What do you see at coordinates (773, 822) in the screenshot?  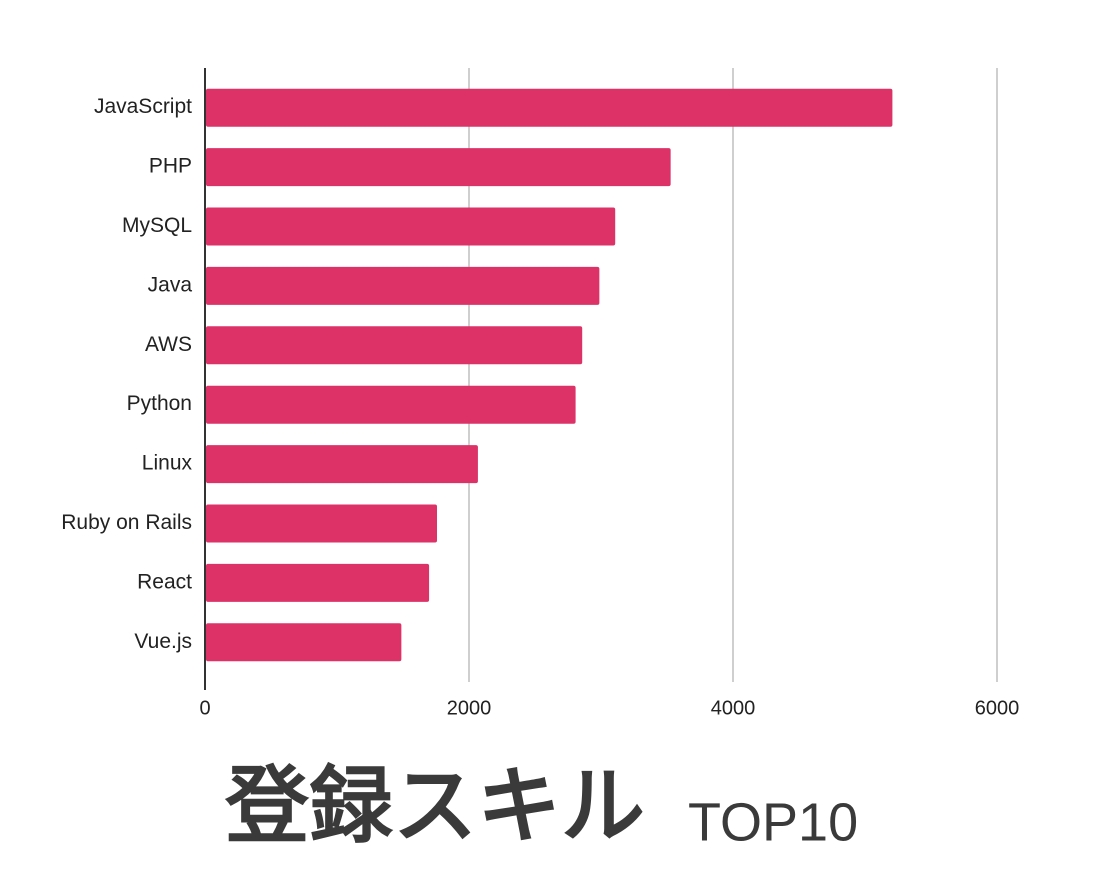 I see `chart-subtitle: TOP10` at bounding box center [773, 822].